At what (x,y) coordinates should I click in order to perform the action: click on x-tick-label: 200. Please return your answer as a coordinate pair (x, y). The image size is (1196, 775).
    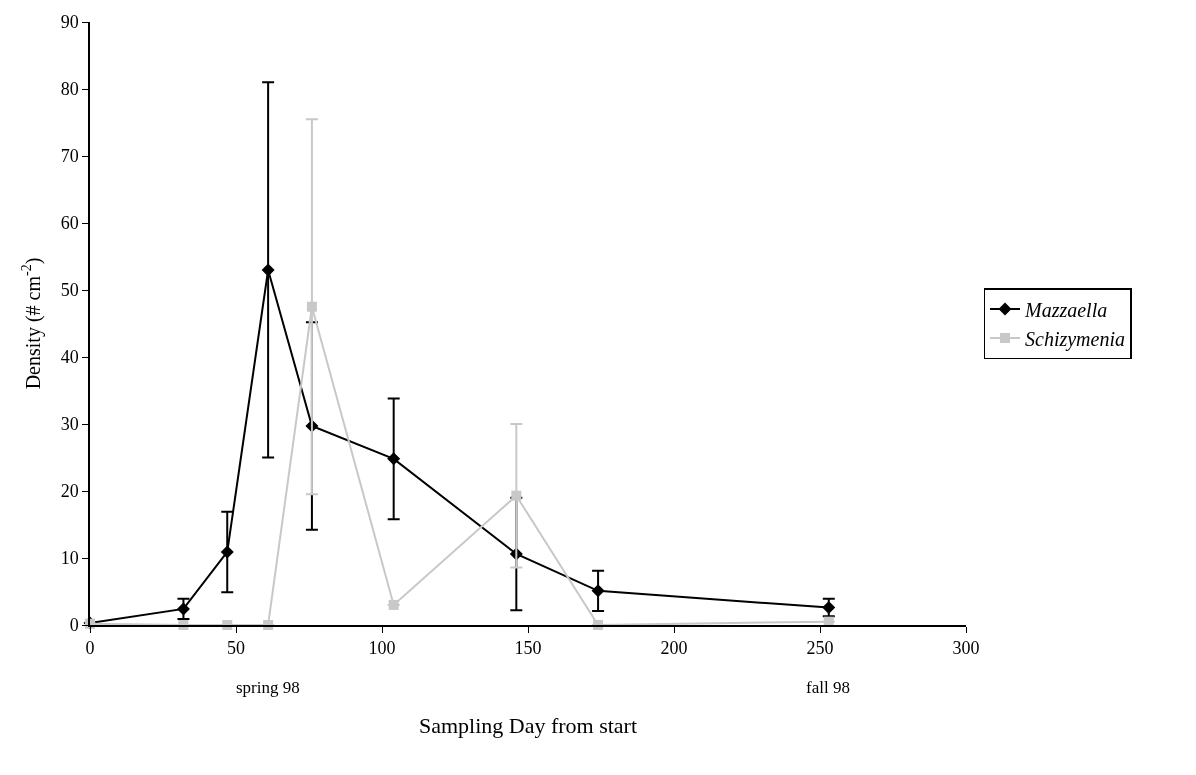
    Looking at the image, I should click on (674, 648).